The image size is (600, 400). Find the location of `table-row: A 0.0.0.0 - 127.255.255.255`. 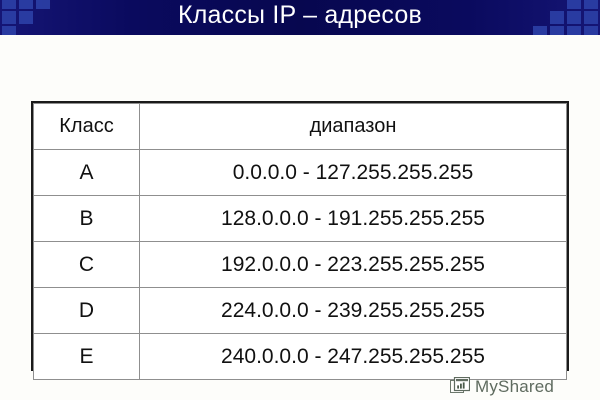

table-row: A 0.0.0.0 - 127.255.255.255 is located at coordinates (300, 172).